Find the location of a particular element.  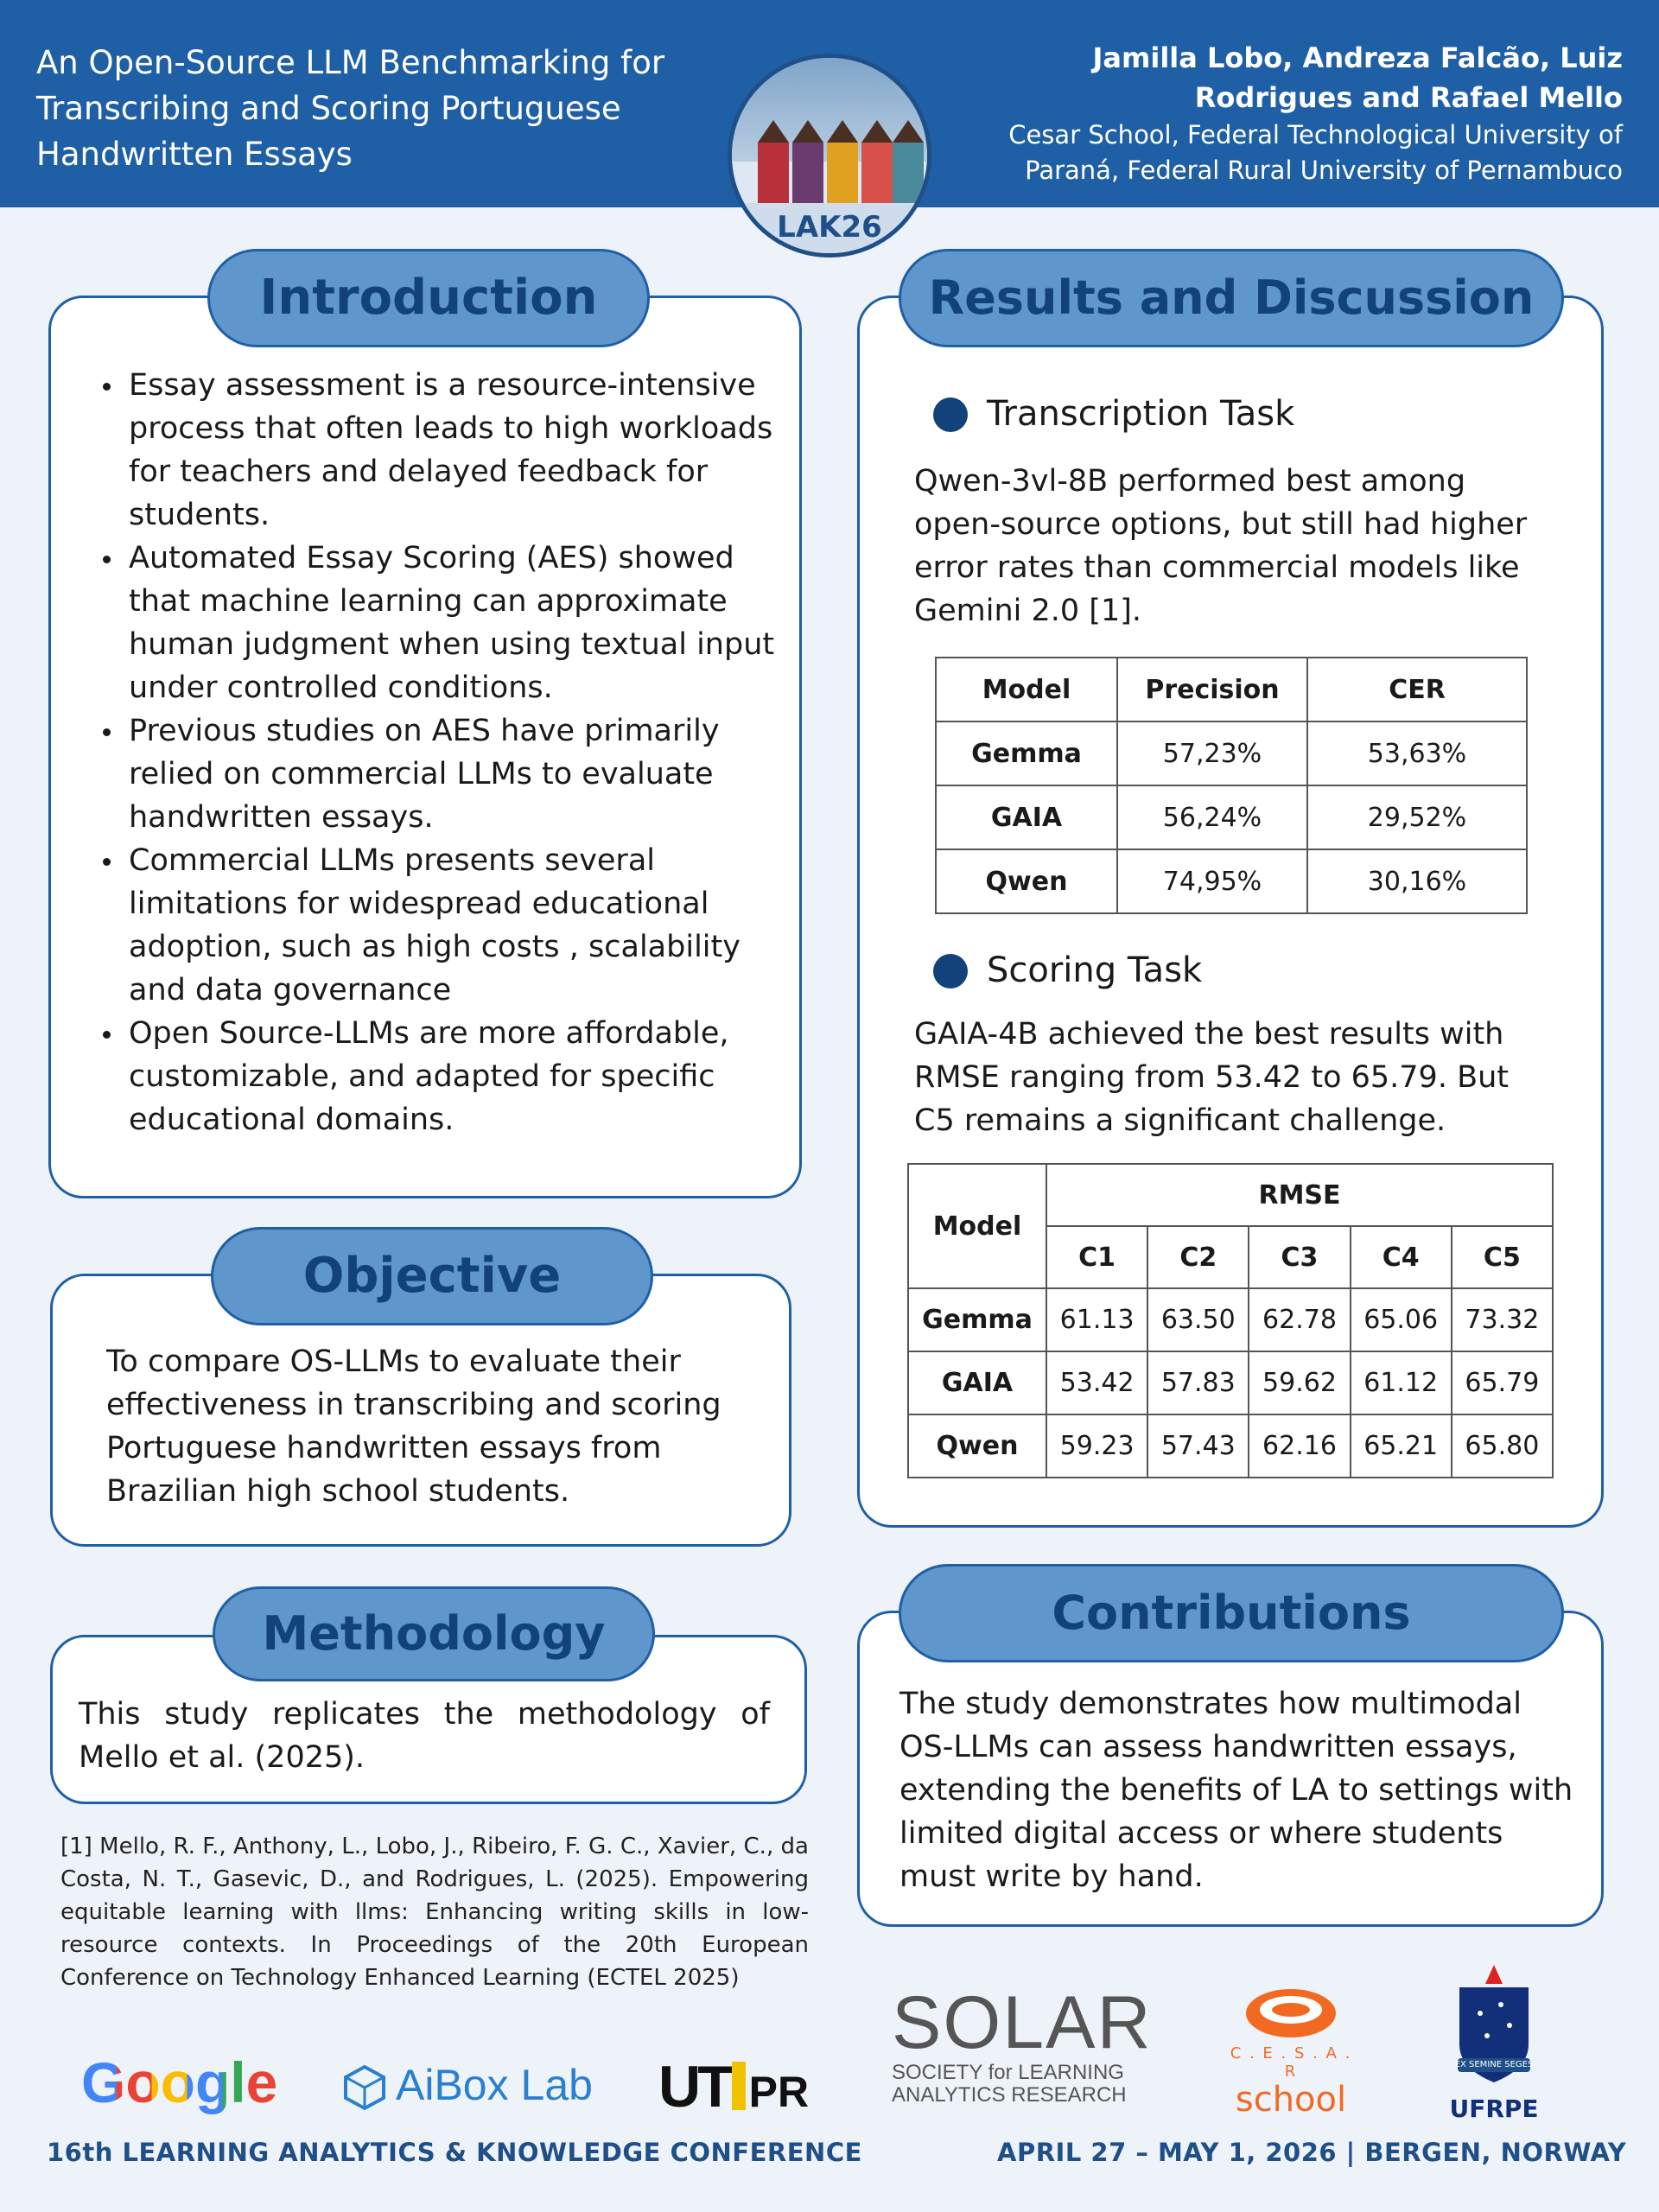

ufrpe-logo: EX SEMINE SEGES UFRPE is located at coordinates (1493, 2042).